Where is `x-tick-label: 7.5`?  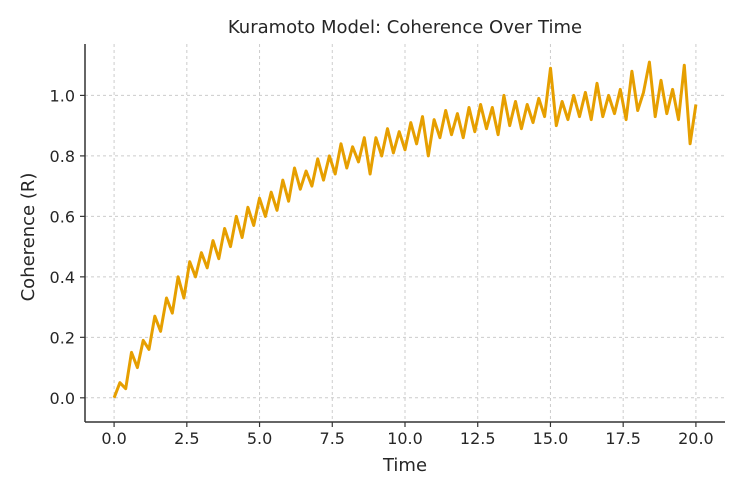
x-tick-label: 7.5 is located at coordinates (332, 438).